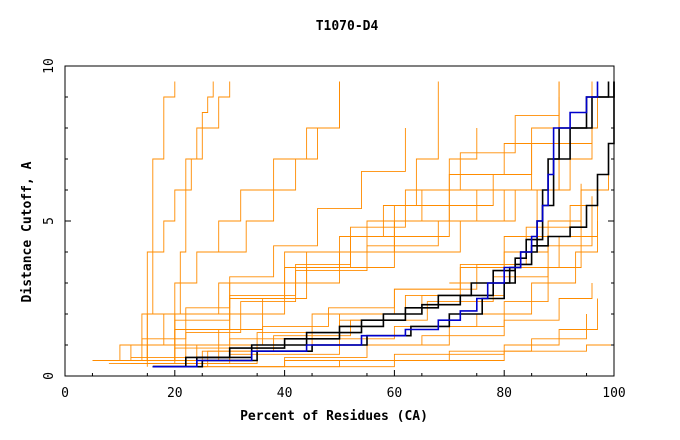 This screenshot has height=440, width=680. Describe the element at coordinates (285, 393) in the screenshot. I see `x-tick-label: 40` at that location.